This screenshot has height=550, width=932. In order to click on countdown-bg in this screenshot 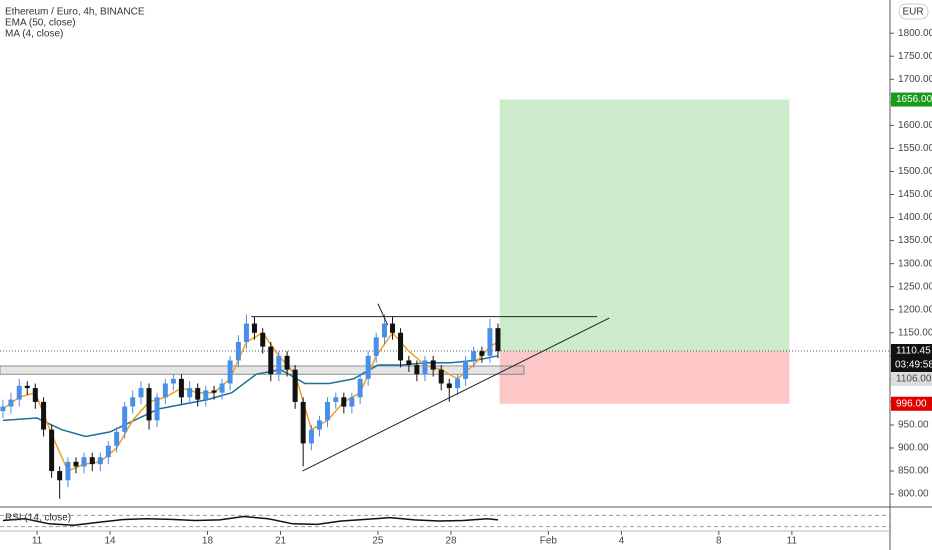, I will do `click(911, 365)`.